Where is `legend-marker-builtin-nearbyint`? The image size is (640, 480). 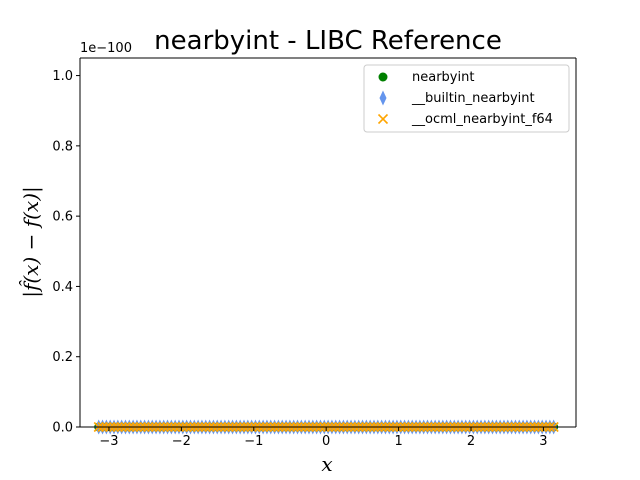 legend-marker-builtin-nearbyint is located at coordinates (383, 98).